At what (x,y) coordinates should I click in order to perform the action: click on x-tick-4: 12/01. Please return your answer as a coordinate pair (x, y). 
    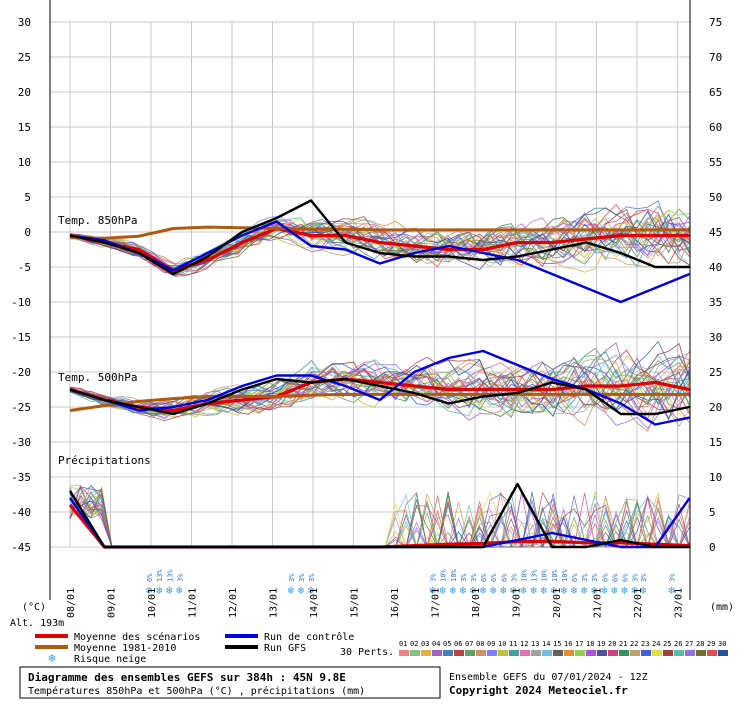
    Looking at the image, I should click on (233, 603).